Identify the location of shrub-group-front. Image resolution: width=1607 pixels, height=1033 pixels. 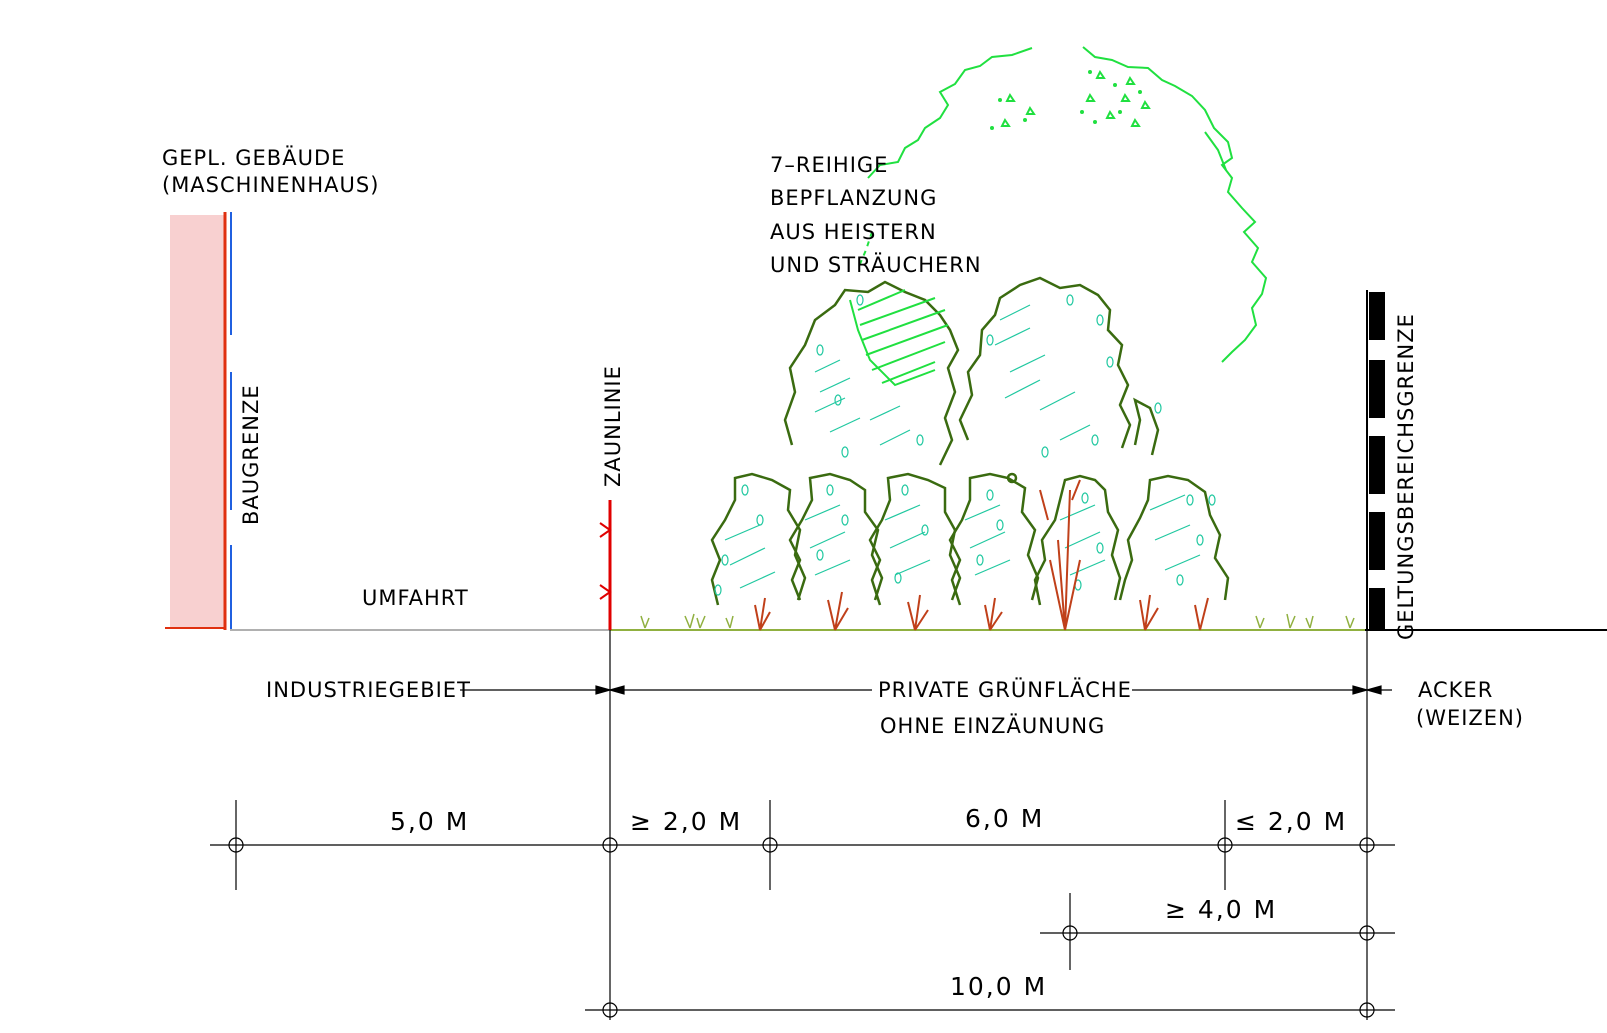
(970, 539).